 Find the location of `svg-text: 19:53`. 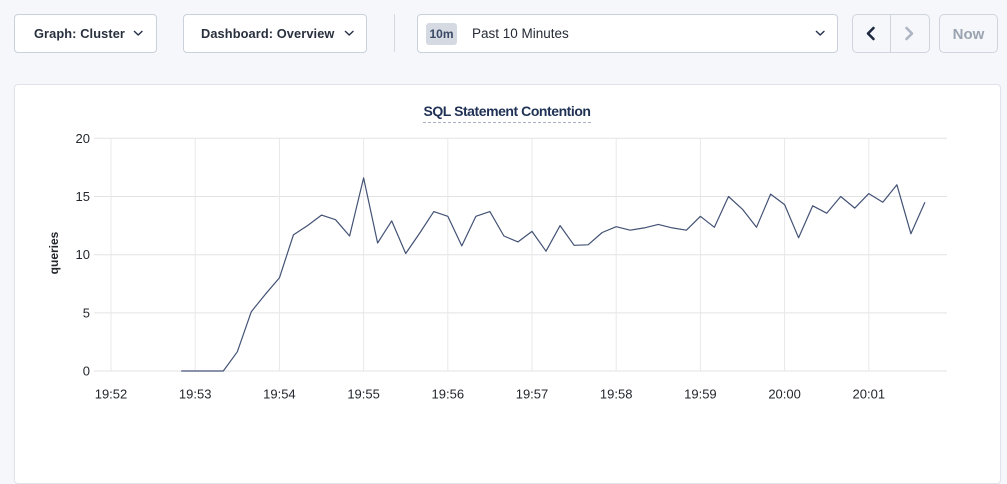

svg-text: 19:53 is located at coordinates (195, 393).